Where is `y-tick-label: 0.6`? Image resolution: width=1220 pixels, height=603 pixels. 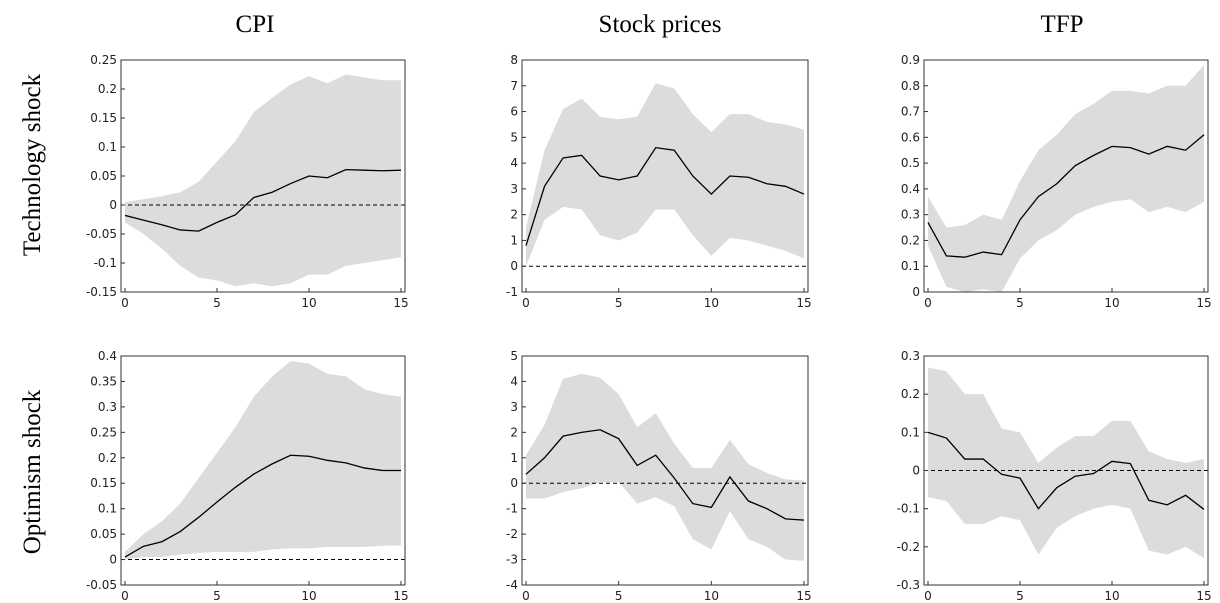
y-tick-label: 0.6 is located at coordinates (910, 137).